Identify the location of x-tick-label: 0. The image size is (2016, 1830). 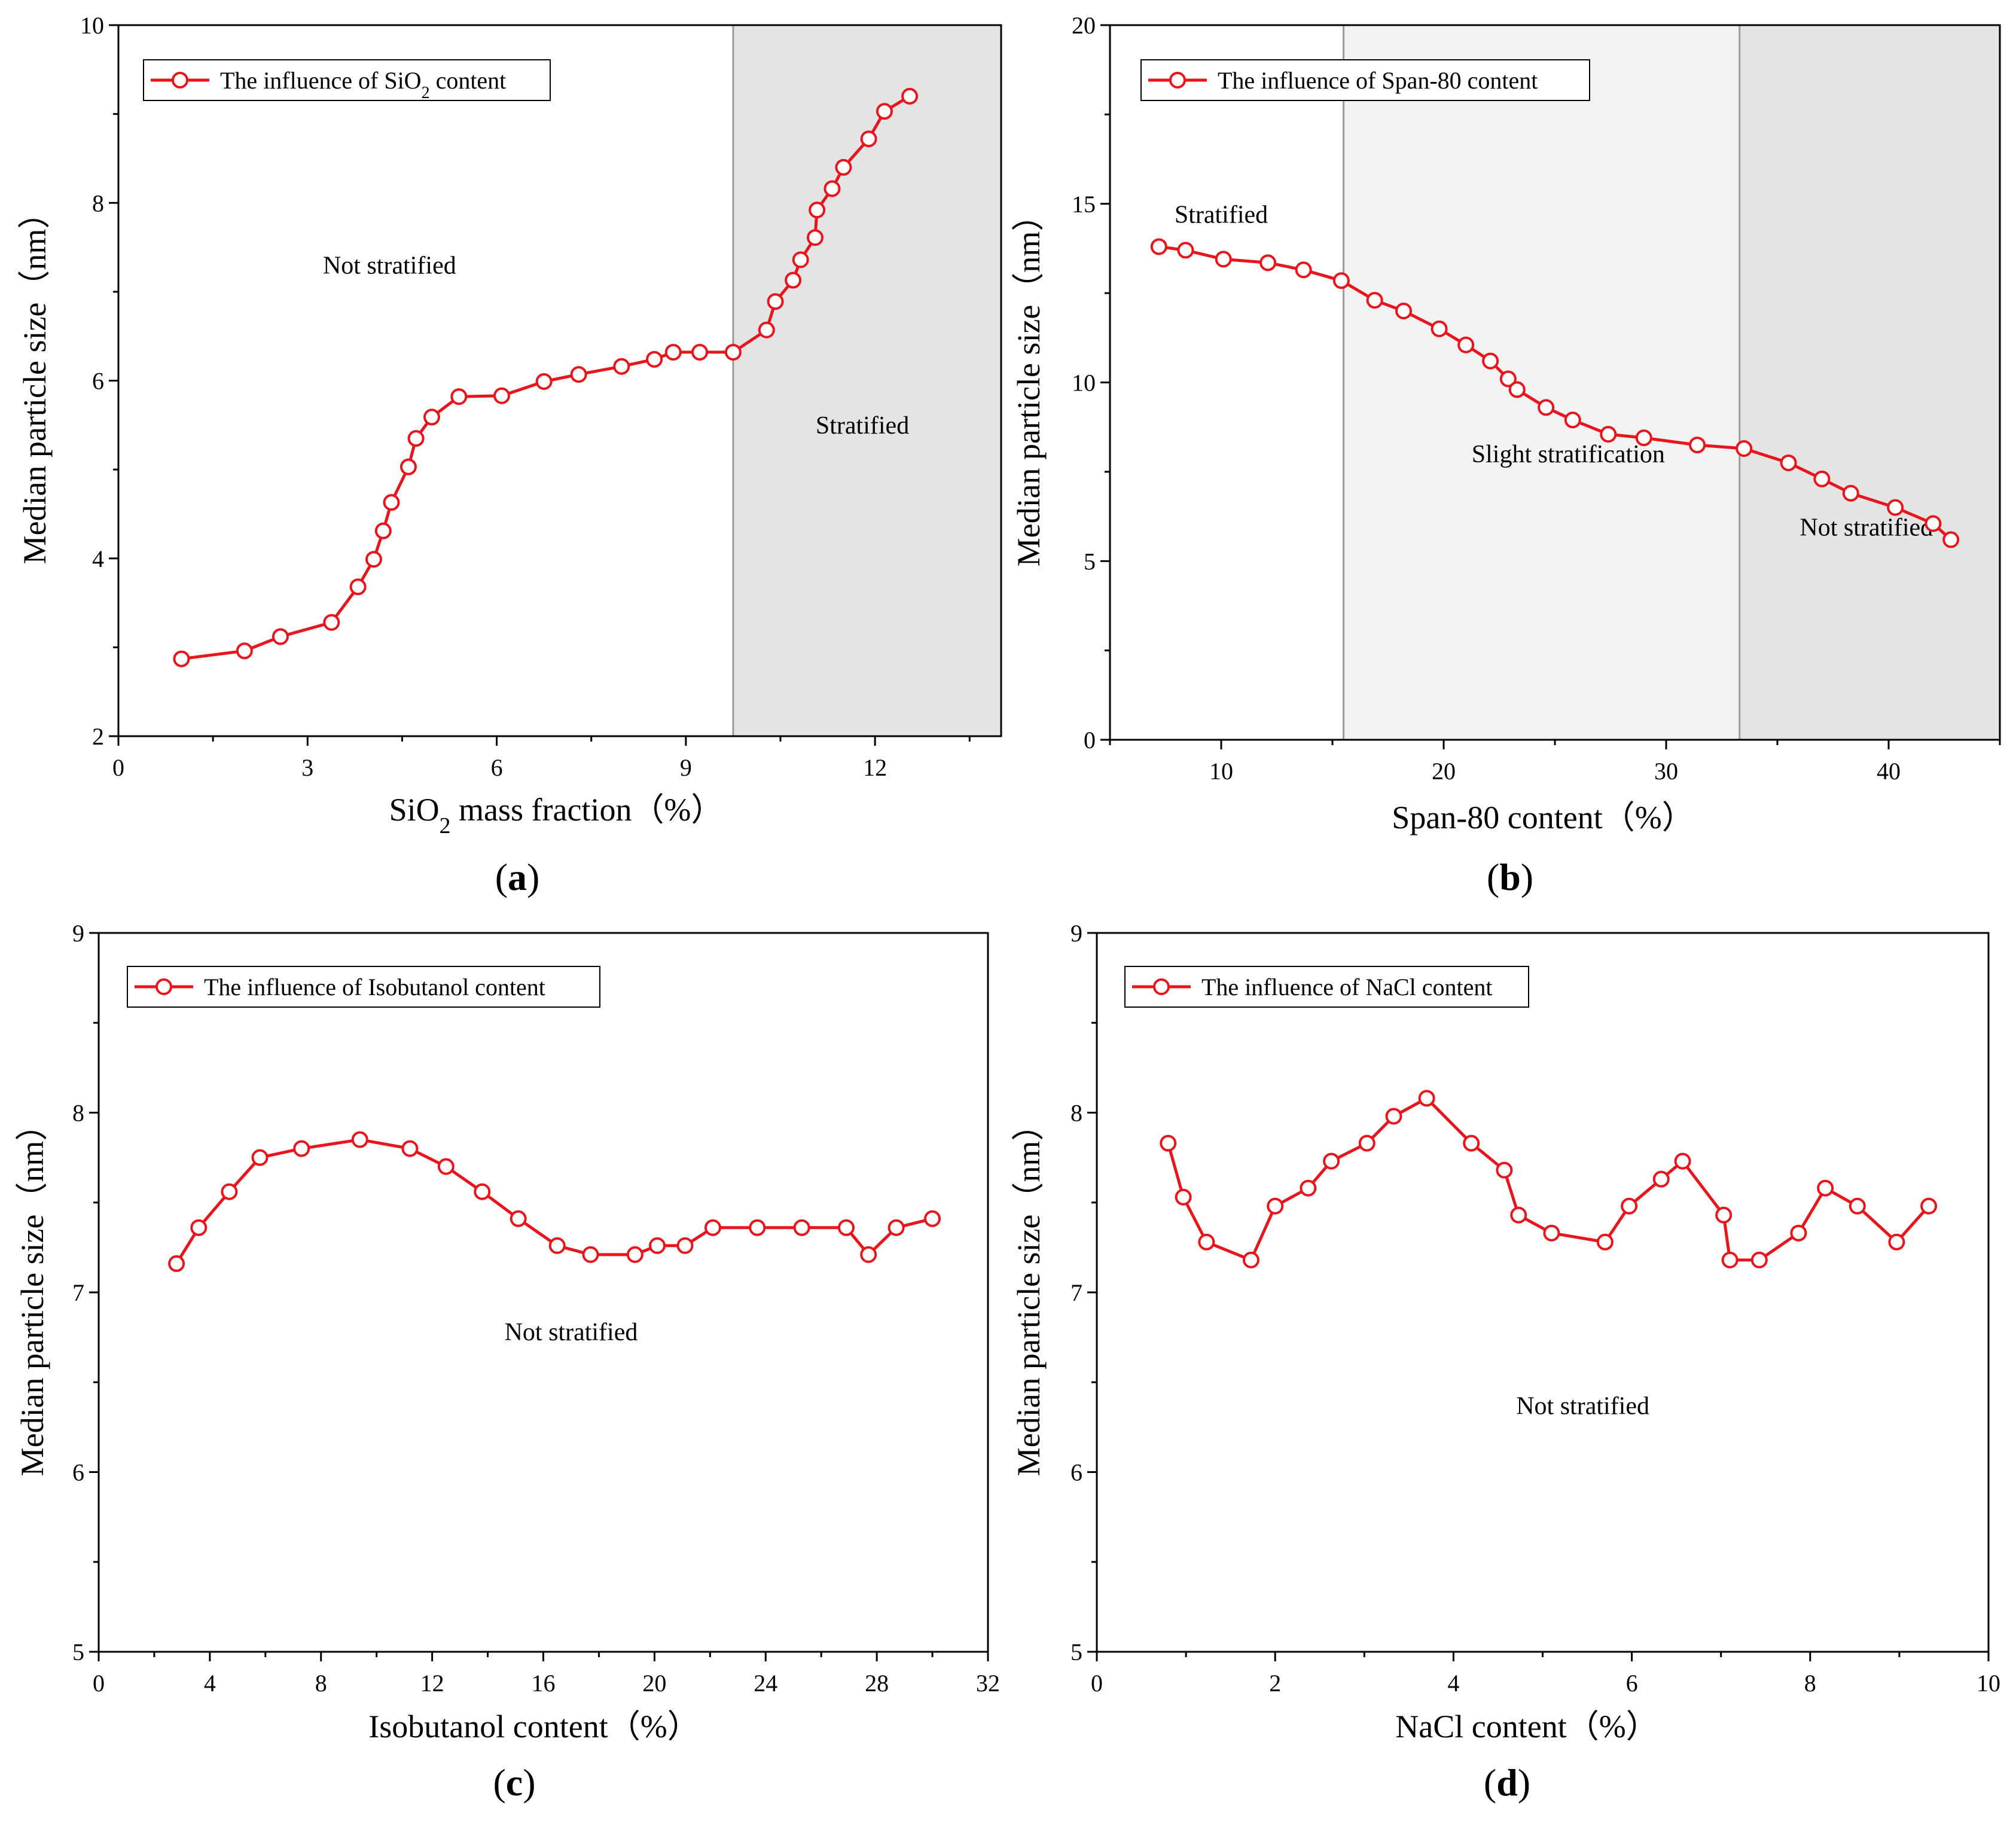
(1097, 1683).